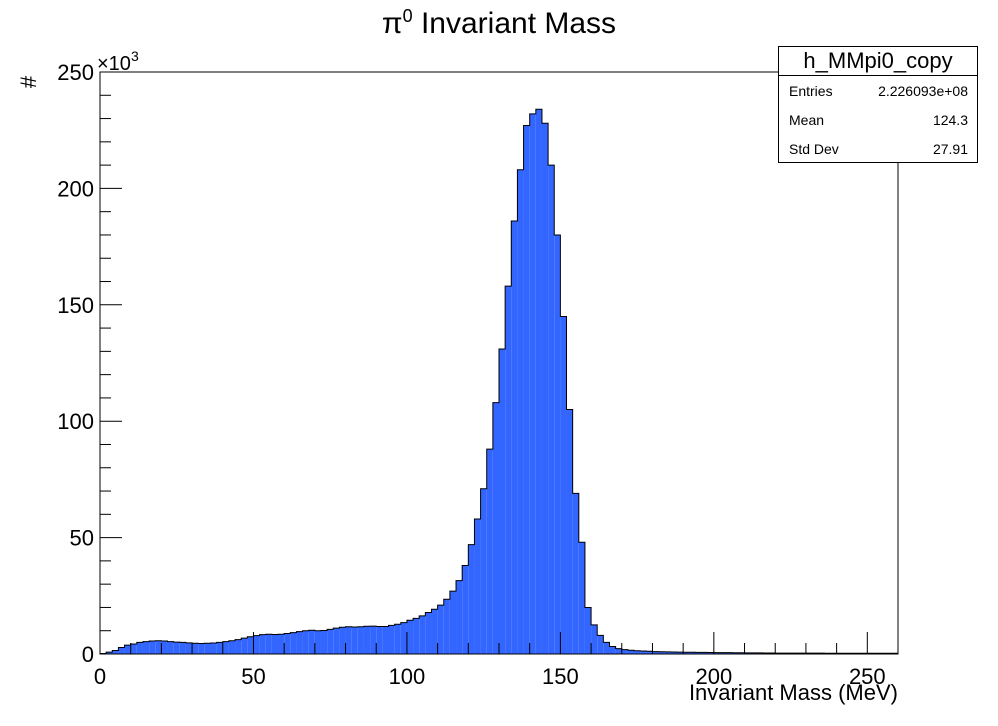 The height and width of the screenshot is (726, 998). What do you see at coordinates (950, 149) in the screenshot?
I see `stats-value: 27.91` at bounding box center [950, 149].